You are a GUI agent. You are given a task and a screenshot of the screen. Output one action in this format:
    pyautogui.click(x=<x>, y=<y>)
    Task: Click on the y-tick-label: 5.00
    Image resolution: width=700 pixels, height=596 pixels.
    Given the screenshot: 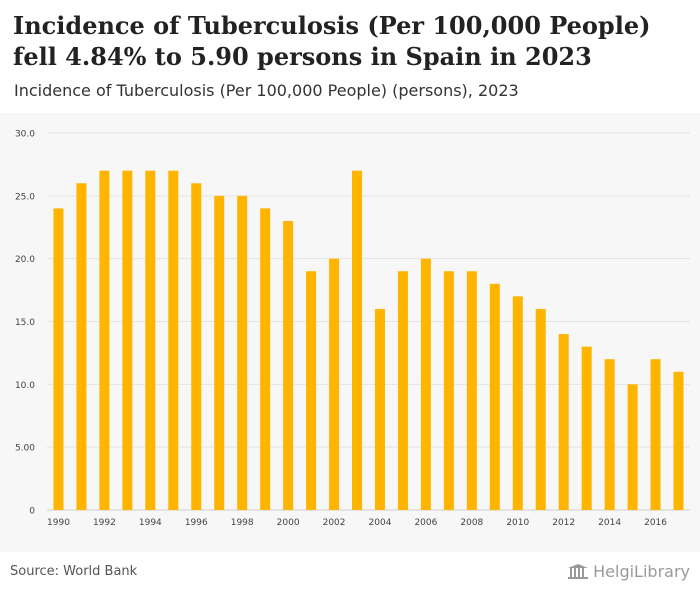 What is the action you would take?
    pyautogui.click(x=25, y=449)
    